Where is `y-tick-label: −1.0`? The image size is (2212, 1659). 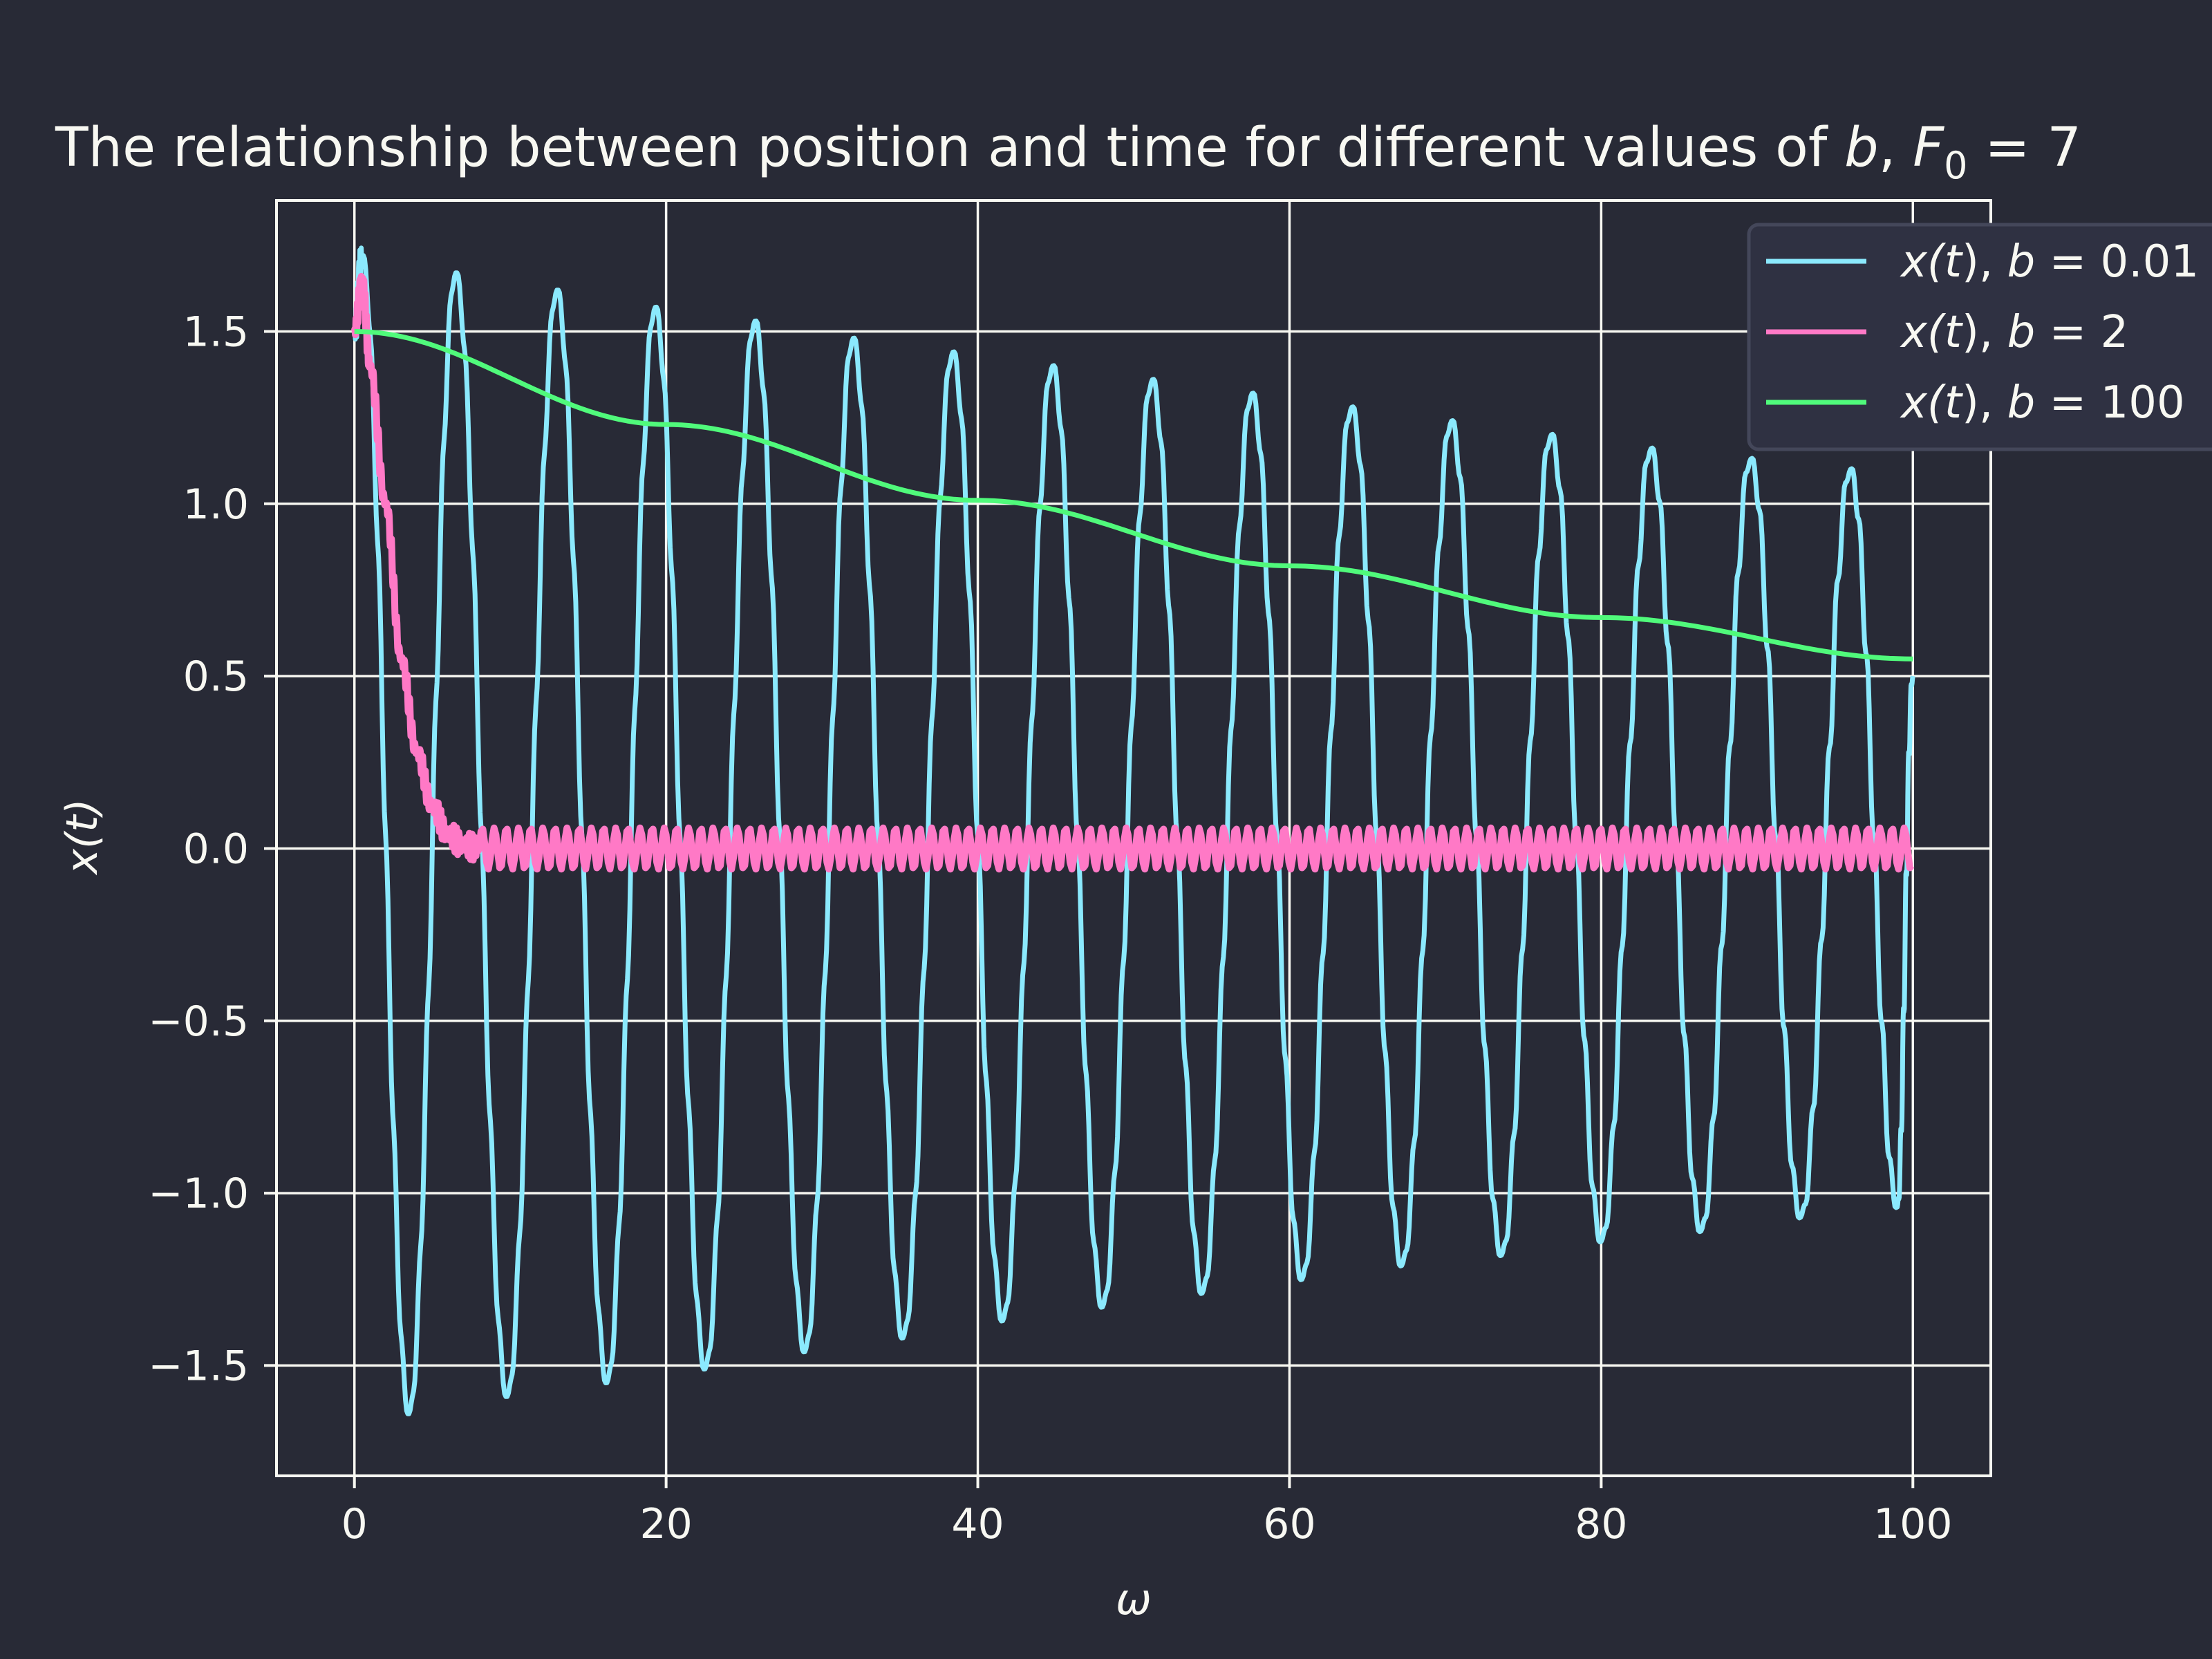
y-tick-label: −1.0 is located at coordinates (198, 1194).